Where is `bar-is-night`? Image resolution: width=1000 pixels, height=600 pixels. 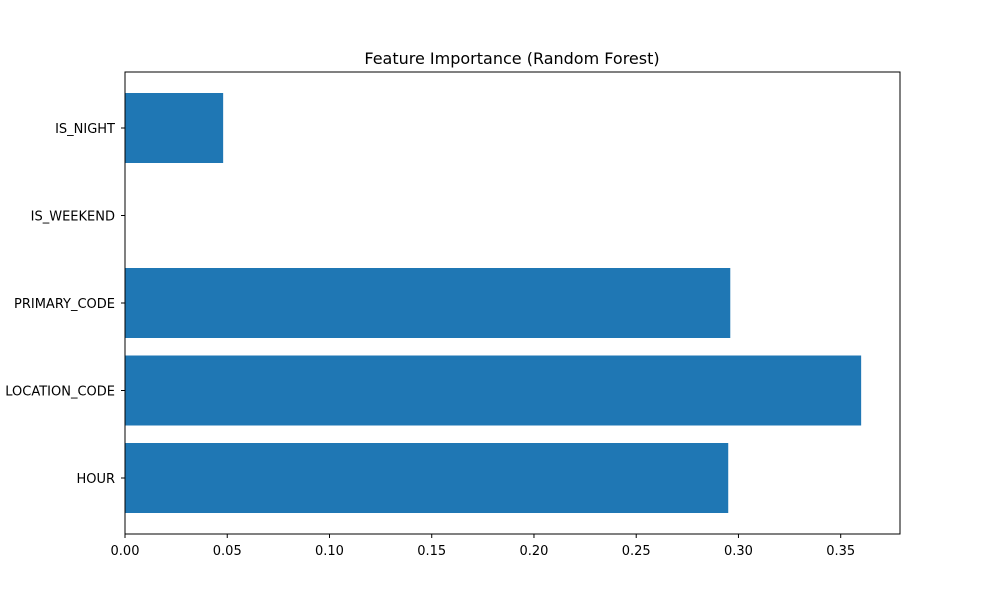 bar-is-night is located at coordinates (174, 128).